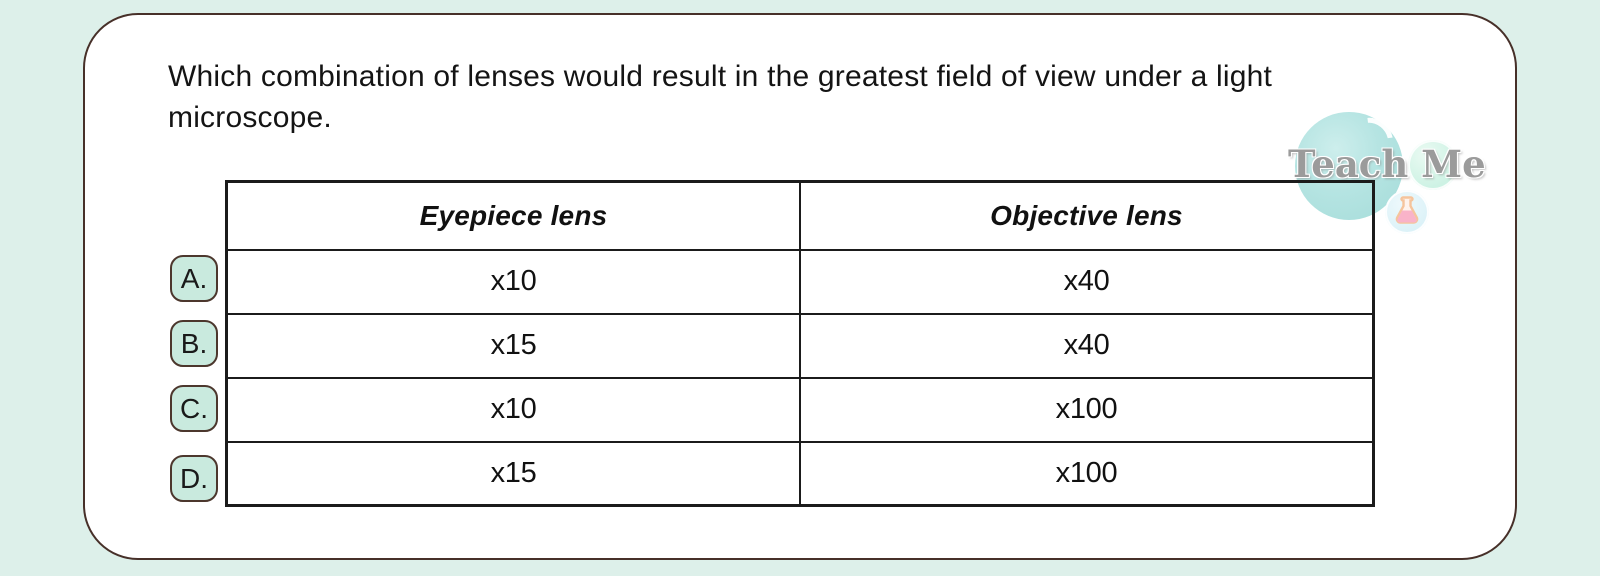 This screenshot has width=1600, height=576. I want to click on answer-row-a: x10 x40, so click(800, 281).